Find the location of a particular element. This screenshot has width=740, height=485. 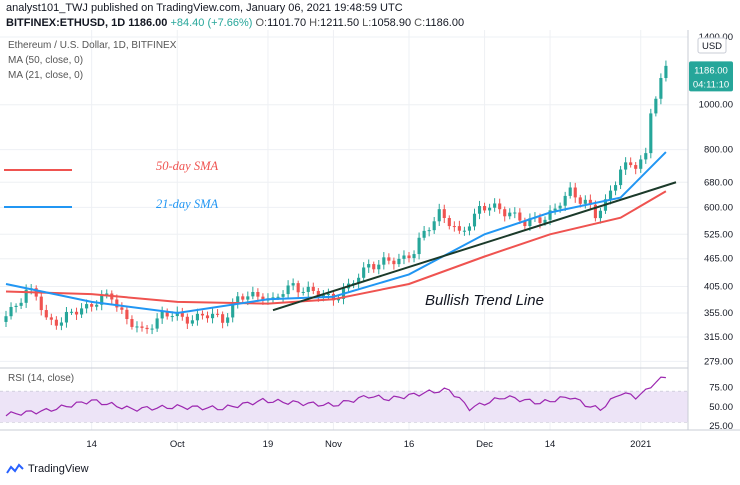

rsi-tick-label: 25.00 is located at coordinates (721, 426).